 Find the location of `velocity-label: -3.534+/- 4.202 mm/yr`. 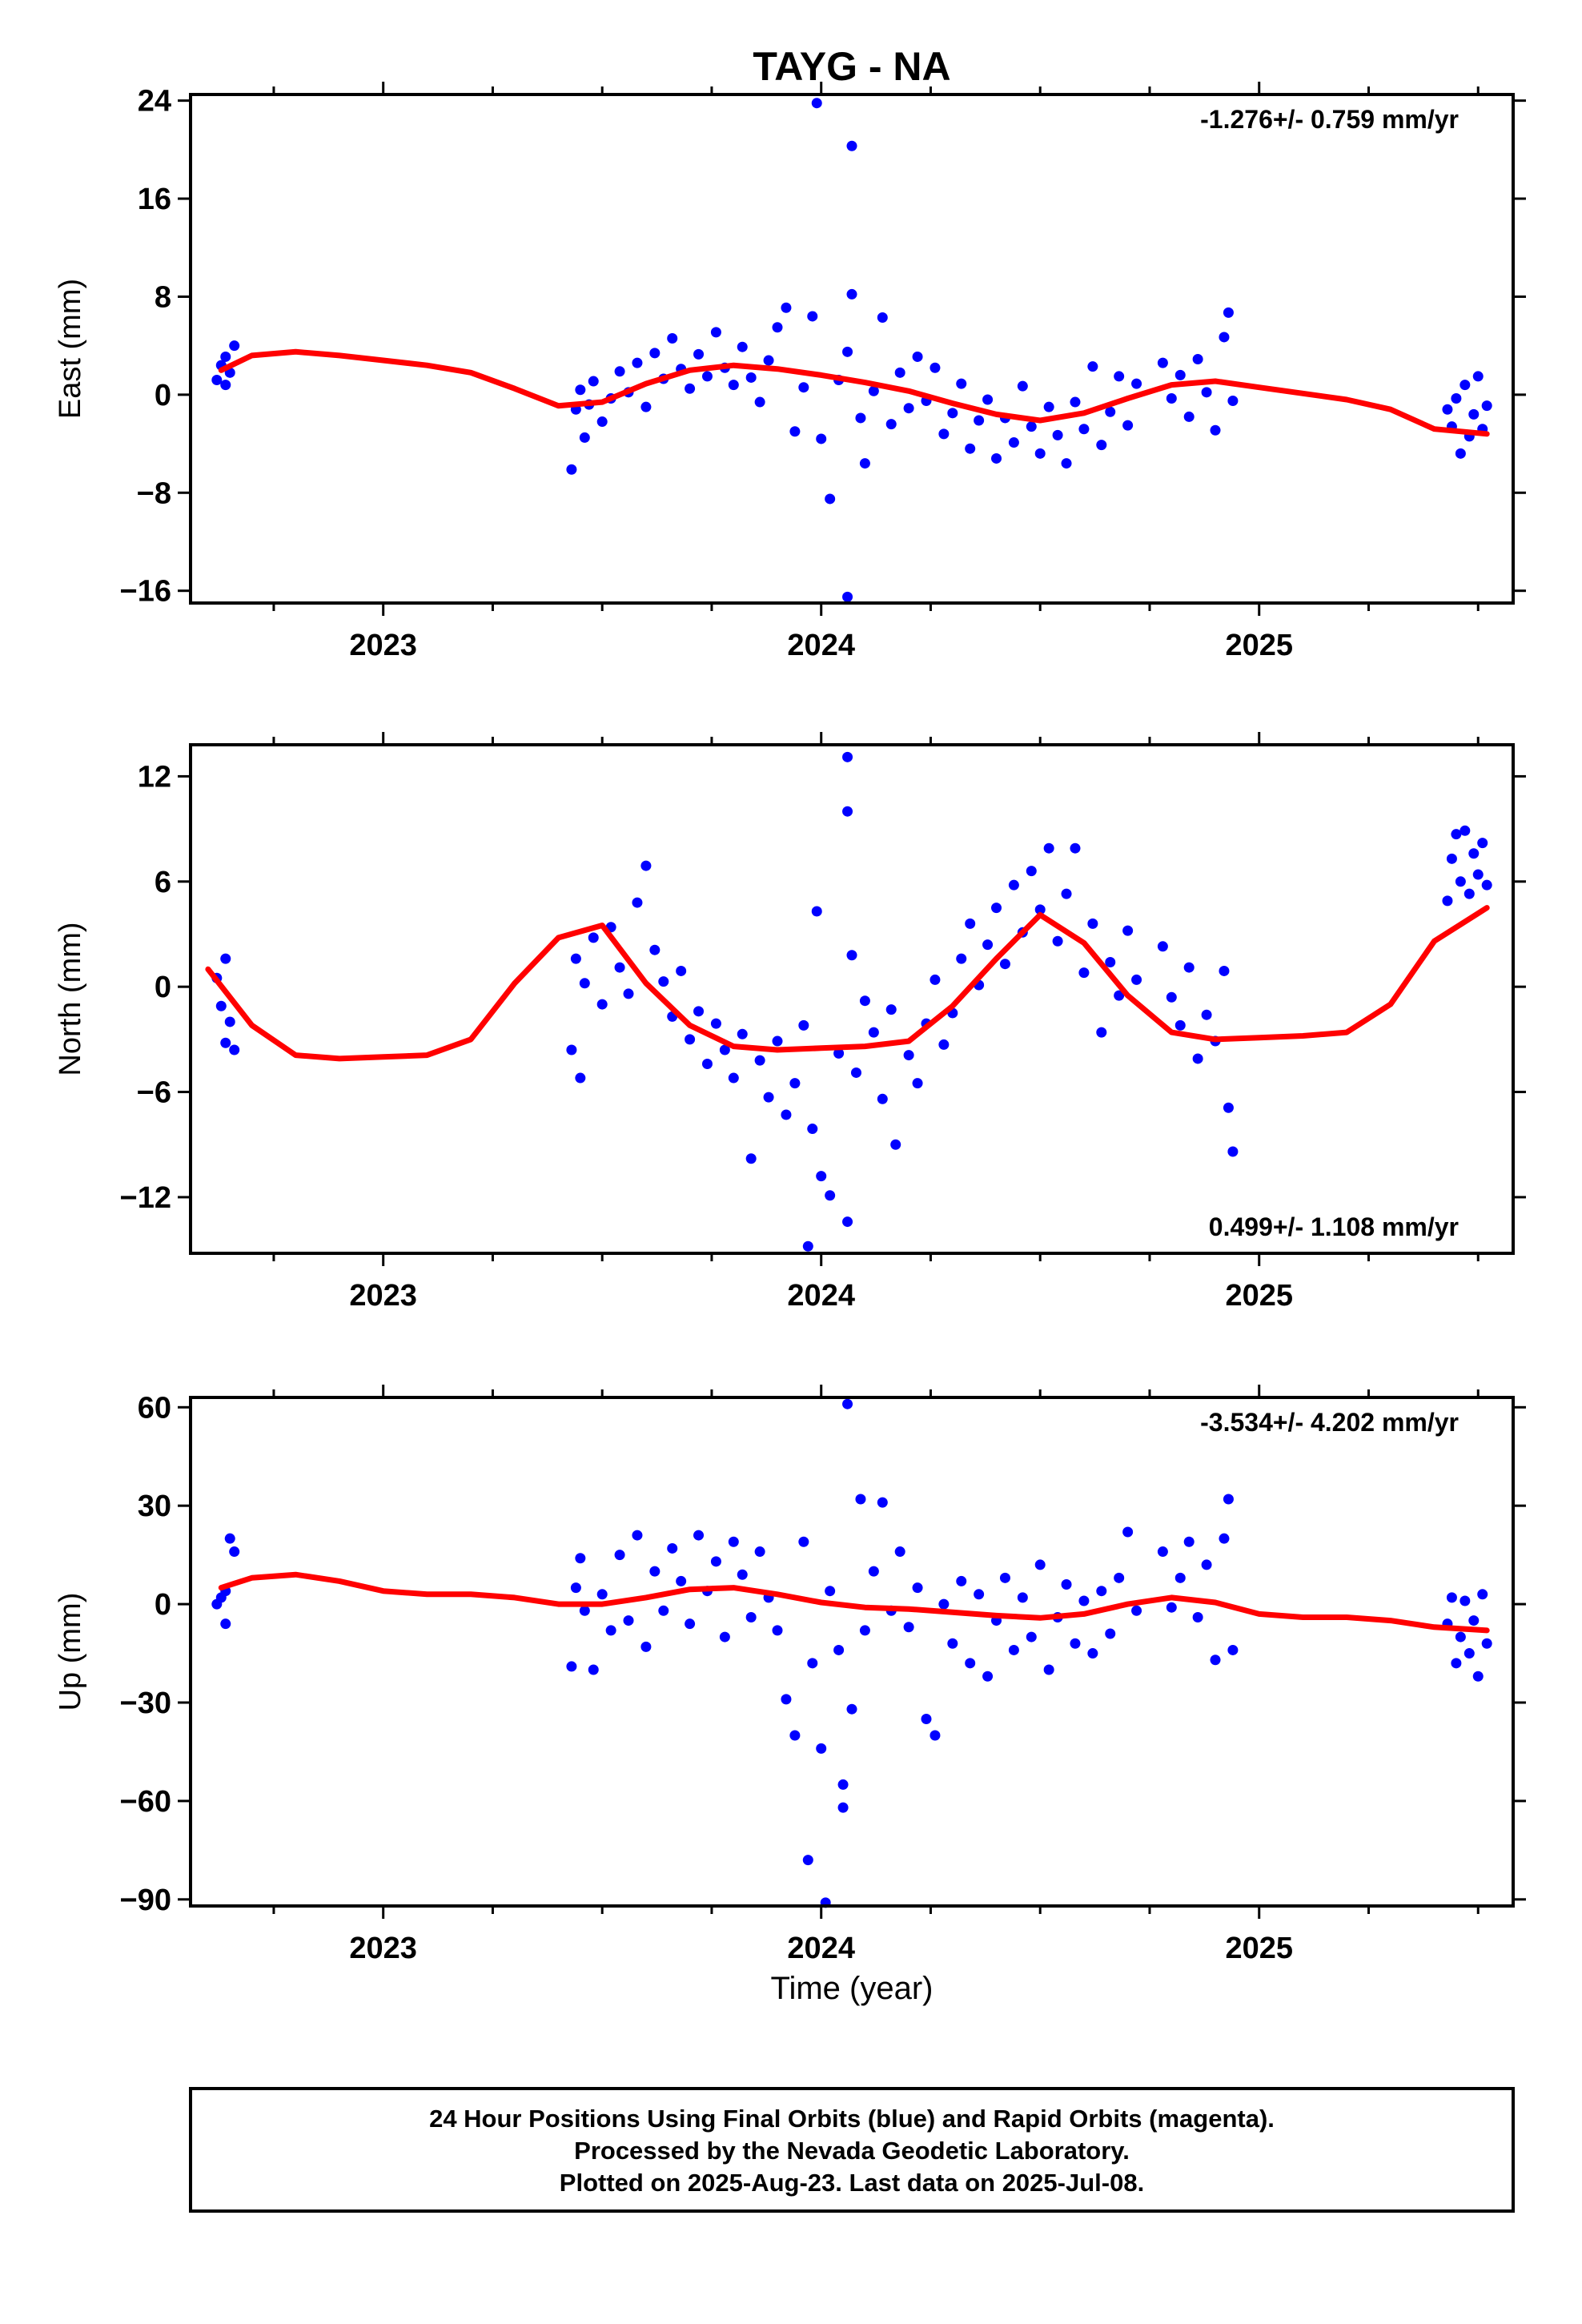

velocity-label: -3.534+/- 4.202 mm/yr is located at coordinates (1329, 1422).